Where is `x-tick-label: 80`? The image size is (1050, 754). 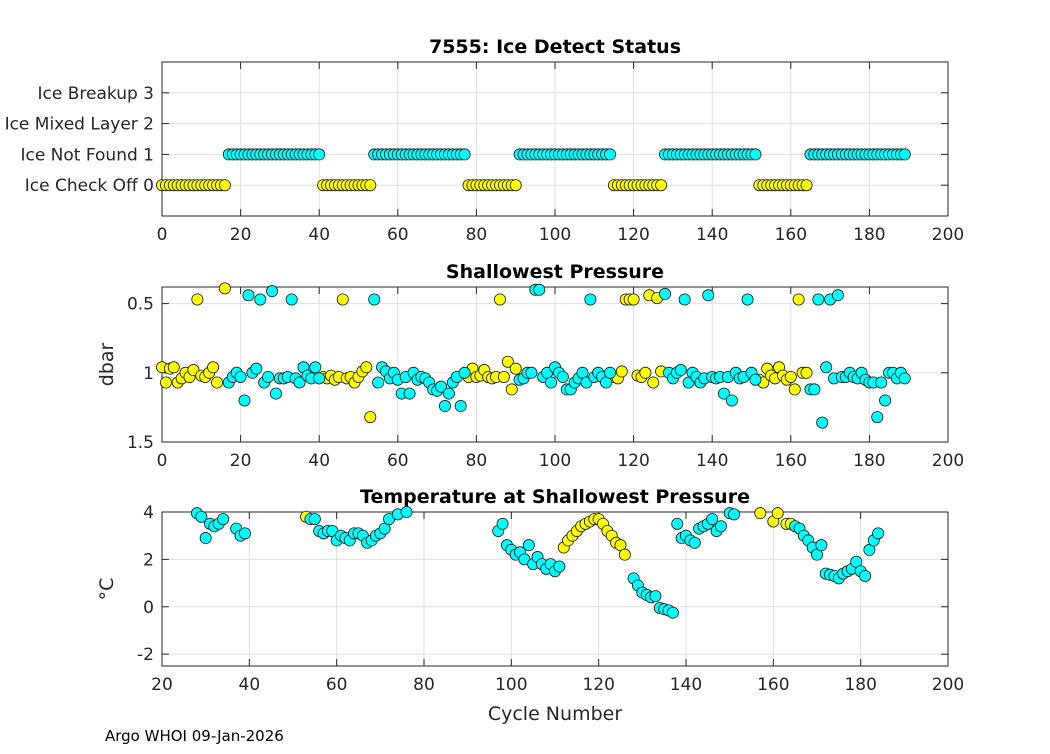
x-tick-label: 80 is located at coordinates (477, 461).